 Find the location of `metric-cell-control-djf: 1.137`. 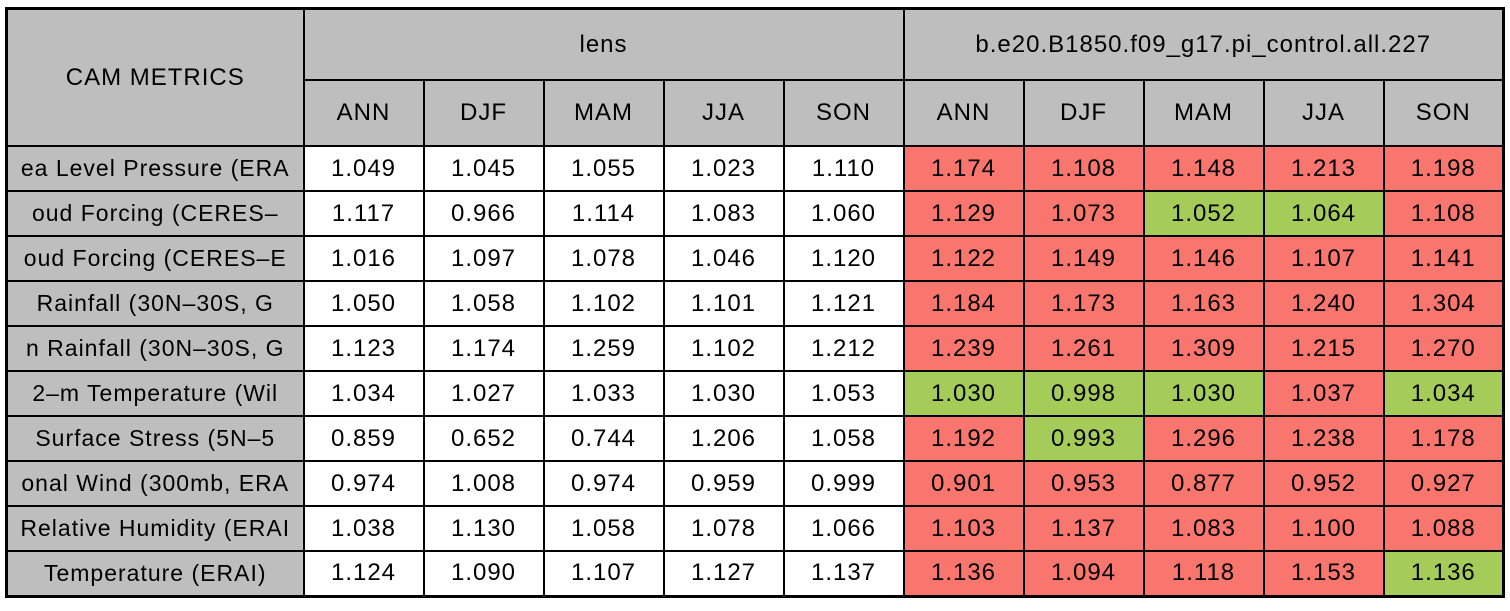

metric-cell-control-djf: 1.137 is located at coordinates (1083, 528).